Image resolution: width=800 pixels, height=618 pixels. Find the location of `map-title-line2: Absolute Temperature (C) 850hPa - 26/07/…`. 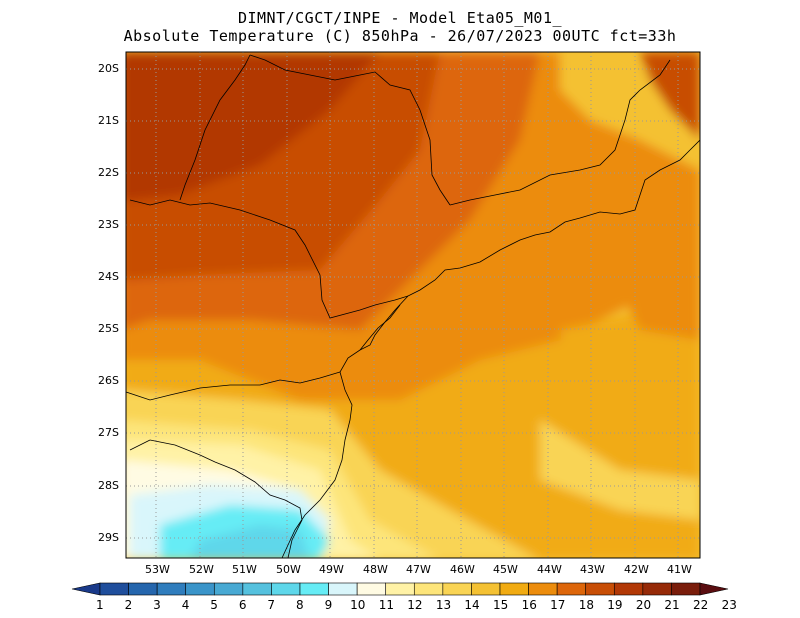

map-title-line2: Absolute Temperature (C) 850hPa - 26/07/… is located at coordinates (400, 36).